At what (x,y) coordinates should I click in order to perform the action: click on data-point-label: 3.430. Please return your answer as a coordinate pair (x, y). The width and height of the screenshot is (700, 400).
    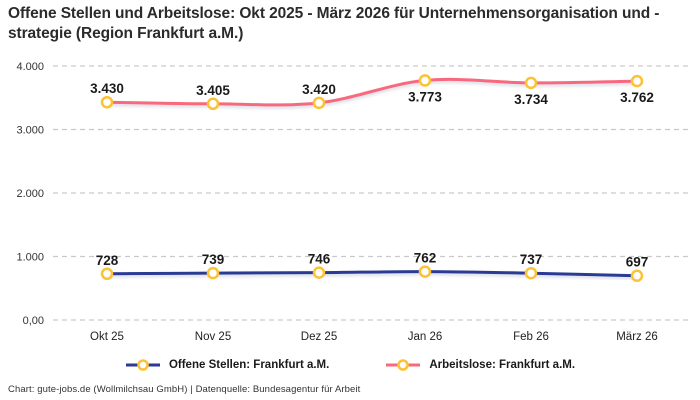
    Looking at the image, I should click on (107, 88).